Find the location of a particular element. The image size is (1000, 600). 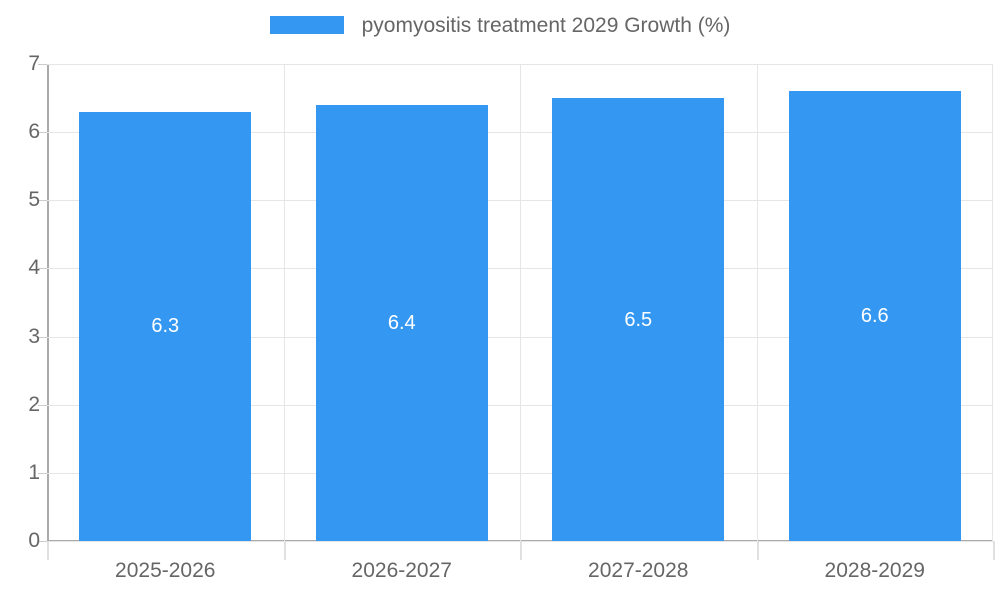

bar-2027-2028: 6.5 is located at coordinates (638, 319).